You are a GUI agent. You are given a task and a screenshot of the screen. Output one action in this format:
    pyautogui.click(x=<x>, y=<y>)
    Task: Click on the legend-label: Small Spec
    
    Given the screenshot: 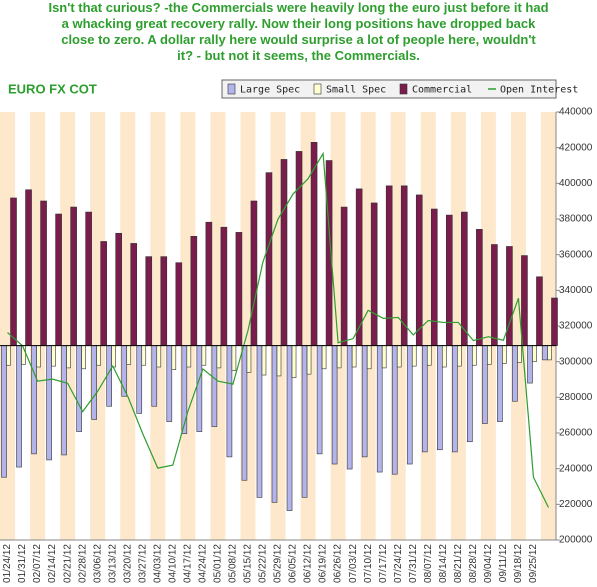 What is the action you would take?
    pyautogui.click(x=356, y=90)
    